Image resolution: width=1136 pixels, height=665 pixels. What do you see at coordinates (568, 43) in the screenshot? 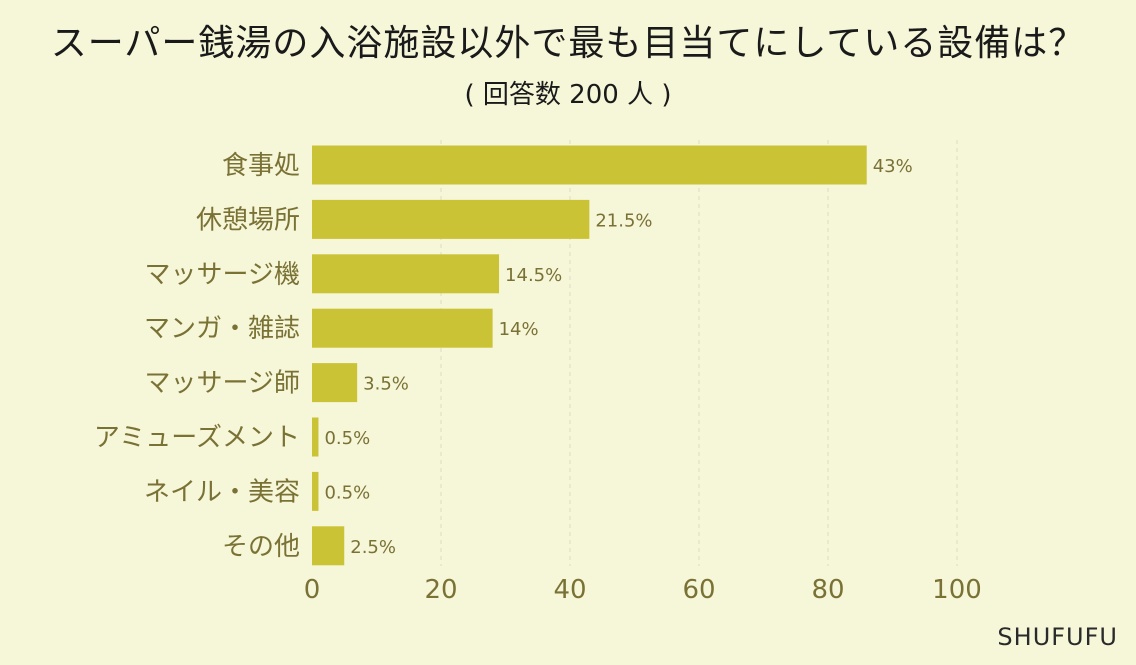
I see `chart-title: スーパー銭湯の入浴施設以外で最も目当てにしている設備は？` at bounding box center [568, 43].